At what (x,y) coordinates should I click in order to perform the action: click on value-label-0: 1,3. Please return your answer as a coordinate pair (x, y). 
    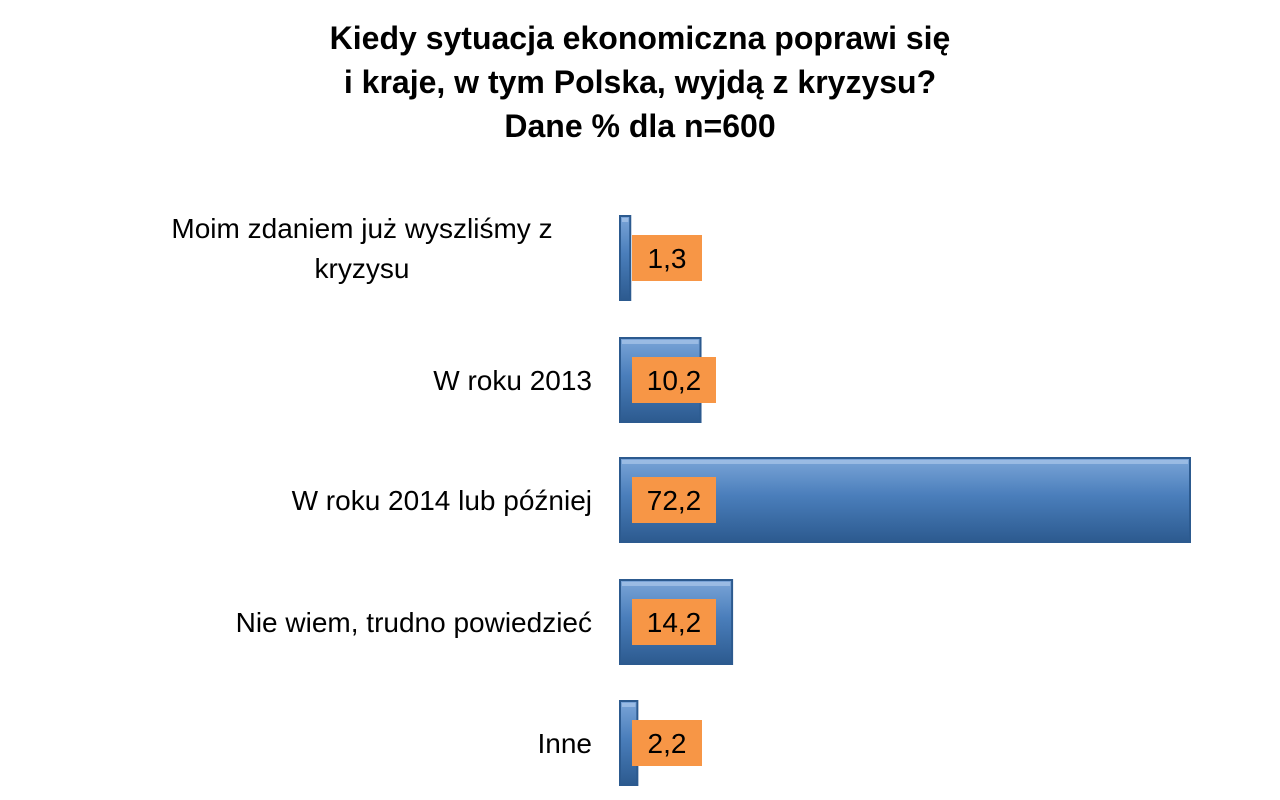
    Looking at the image, I should click on (667, 258).